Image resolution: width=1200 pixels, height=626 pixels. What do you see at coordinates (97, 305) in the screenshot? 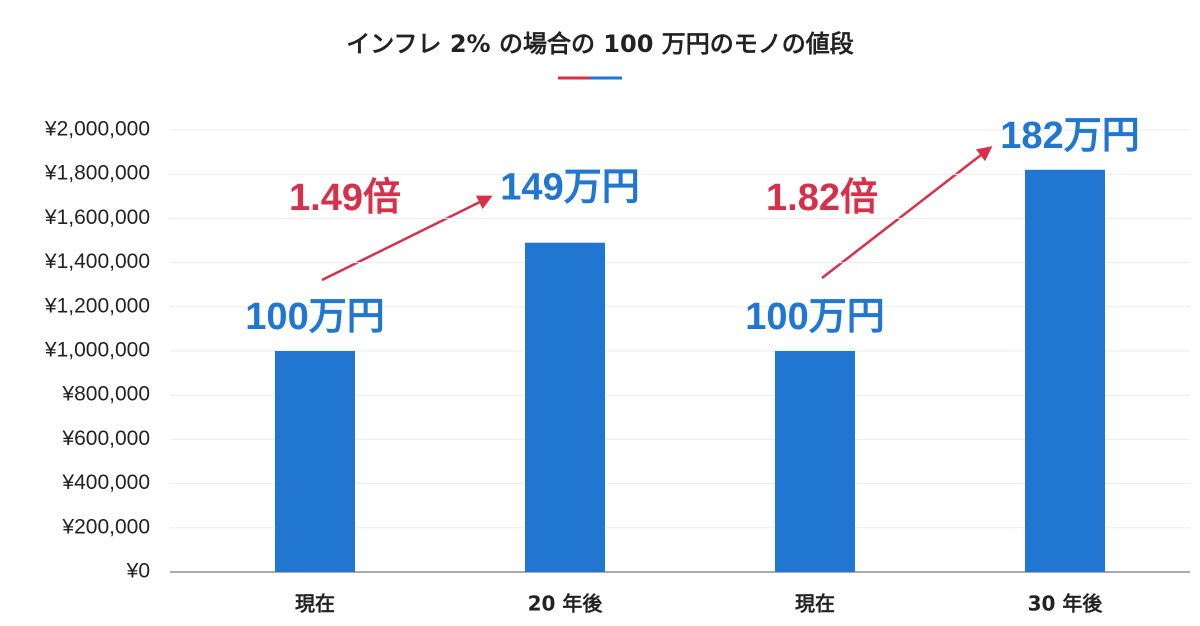
I see `y-tick-label: ¥1,200,000` at bounding box center [97, 305].